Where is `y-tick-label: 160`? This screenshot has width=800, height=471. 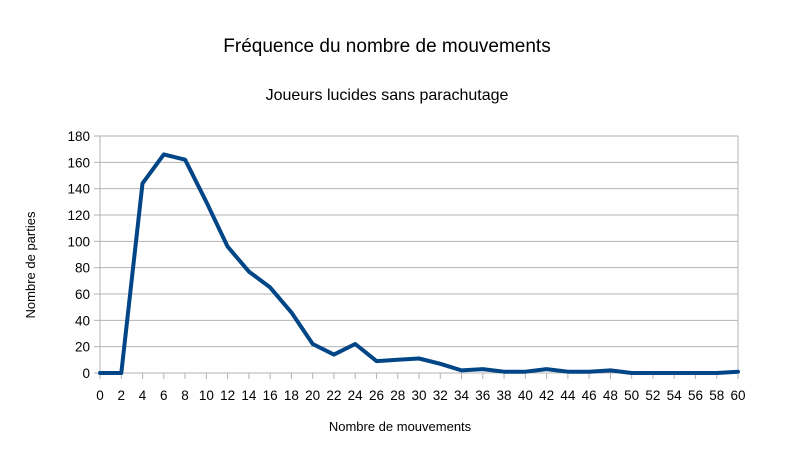
y-tick-label: 160 is located at coordinates (78, 162).